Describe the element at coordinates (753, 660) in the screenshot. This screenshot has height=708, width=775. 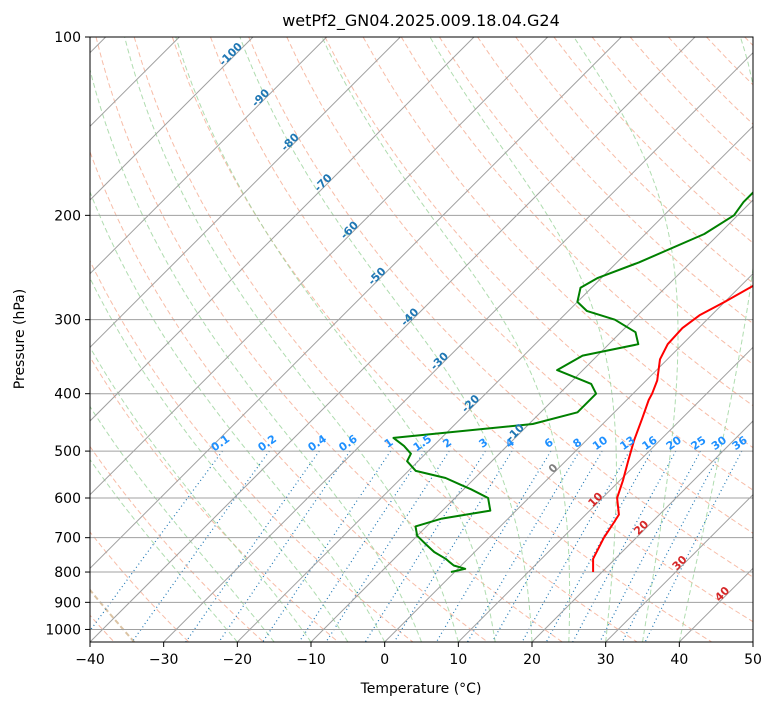
I see `x-tick-label: 50` at that location.